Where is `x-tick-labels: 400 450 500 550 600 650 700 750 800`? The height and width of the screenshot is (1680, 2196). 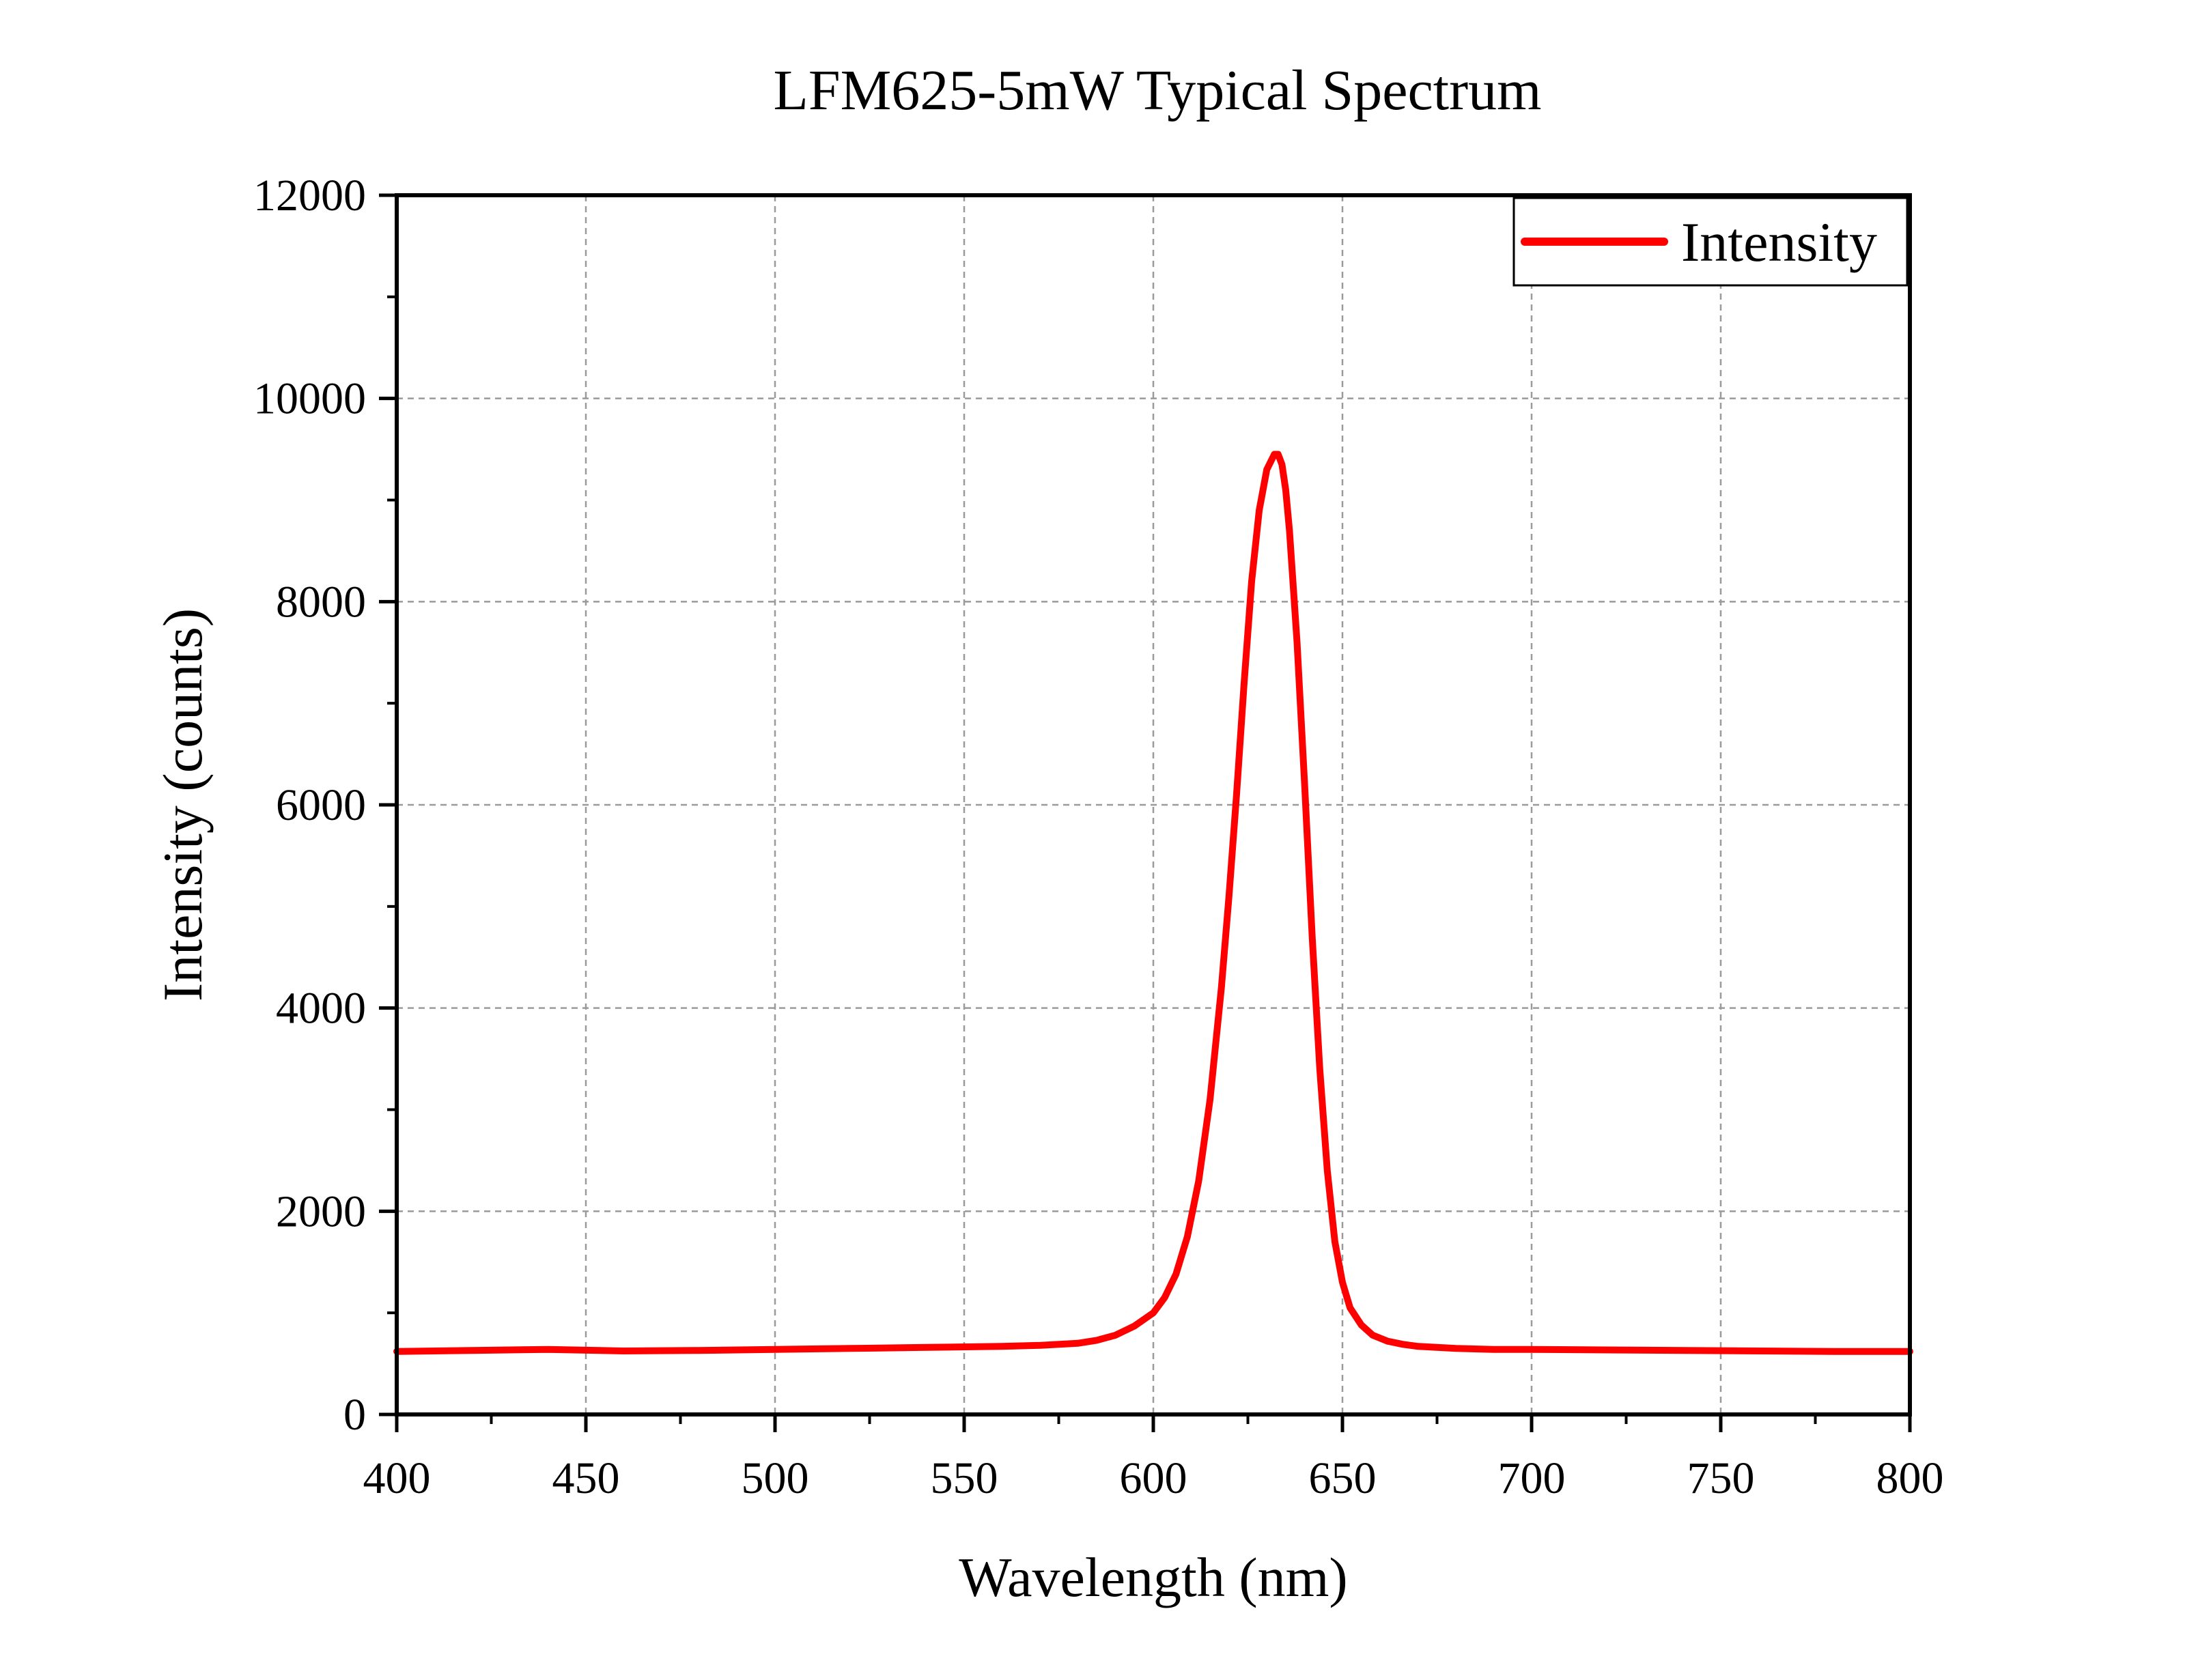
x-tick-labels: 400 450 500 550 600 650 700 750 800 is located at coordinates (1154, 1478).